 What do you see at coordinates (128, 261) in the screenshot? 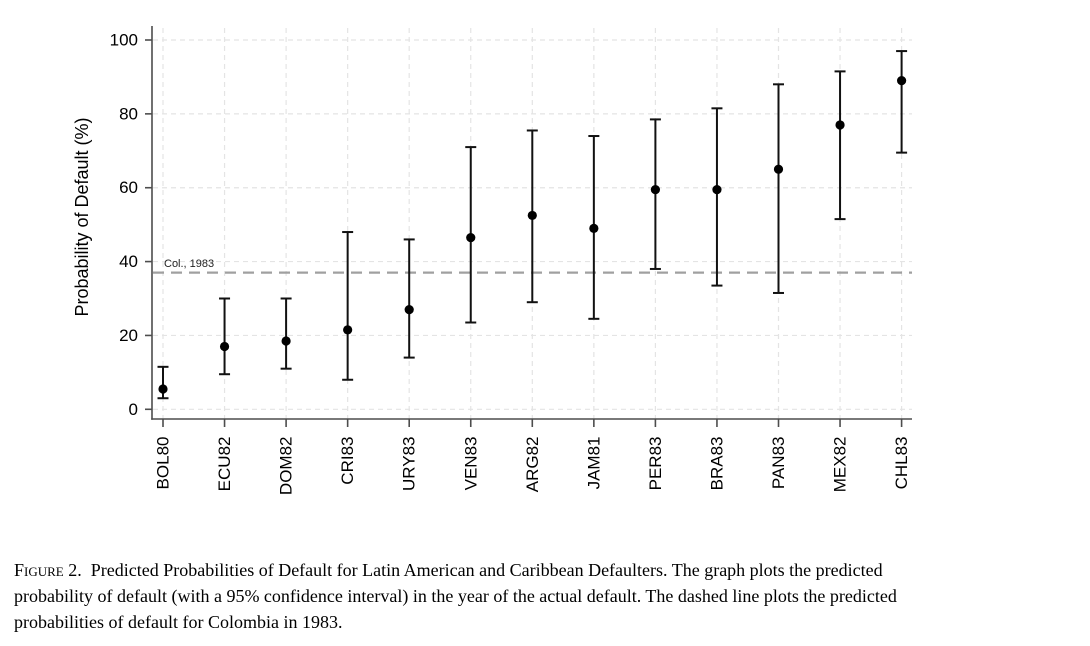
I see `y-tick-label: 40` at bounding box center [128, 261].